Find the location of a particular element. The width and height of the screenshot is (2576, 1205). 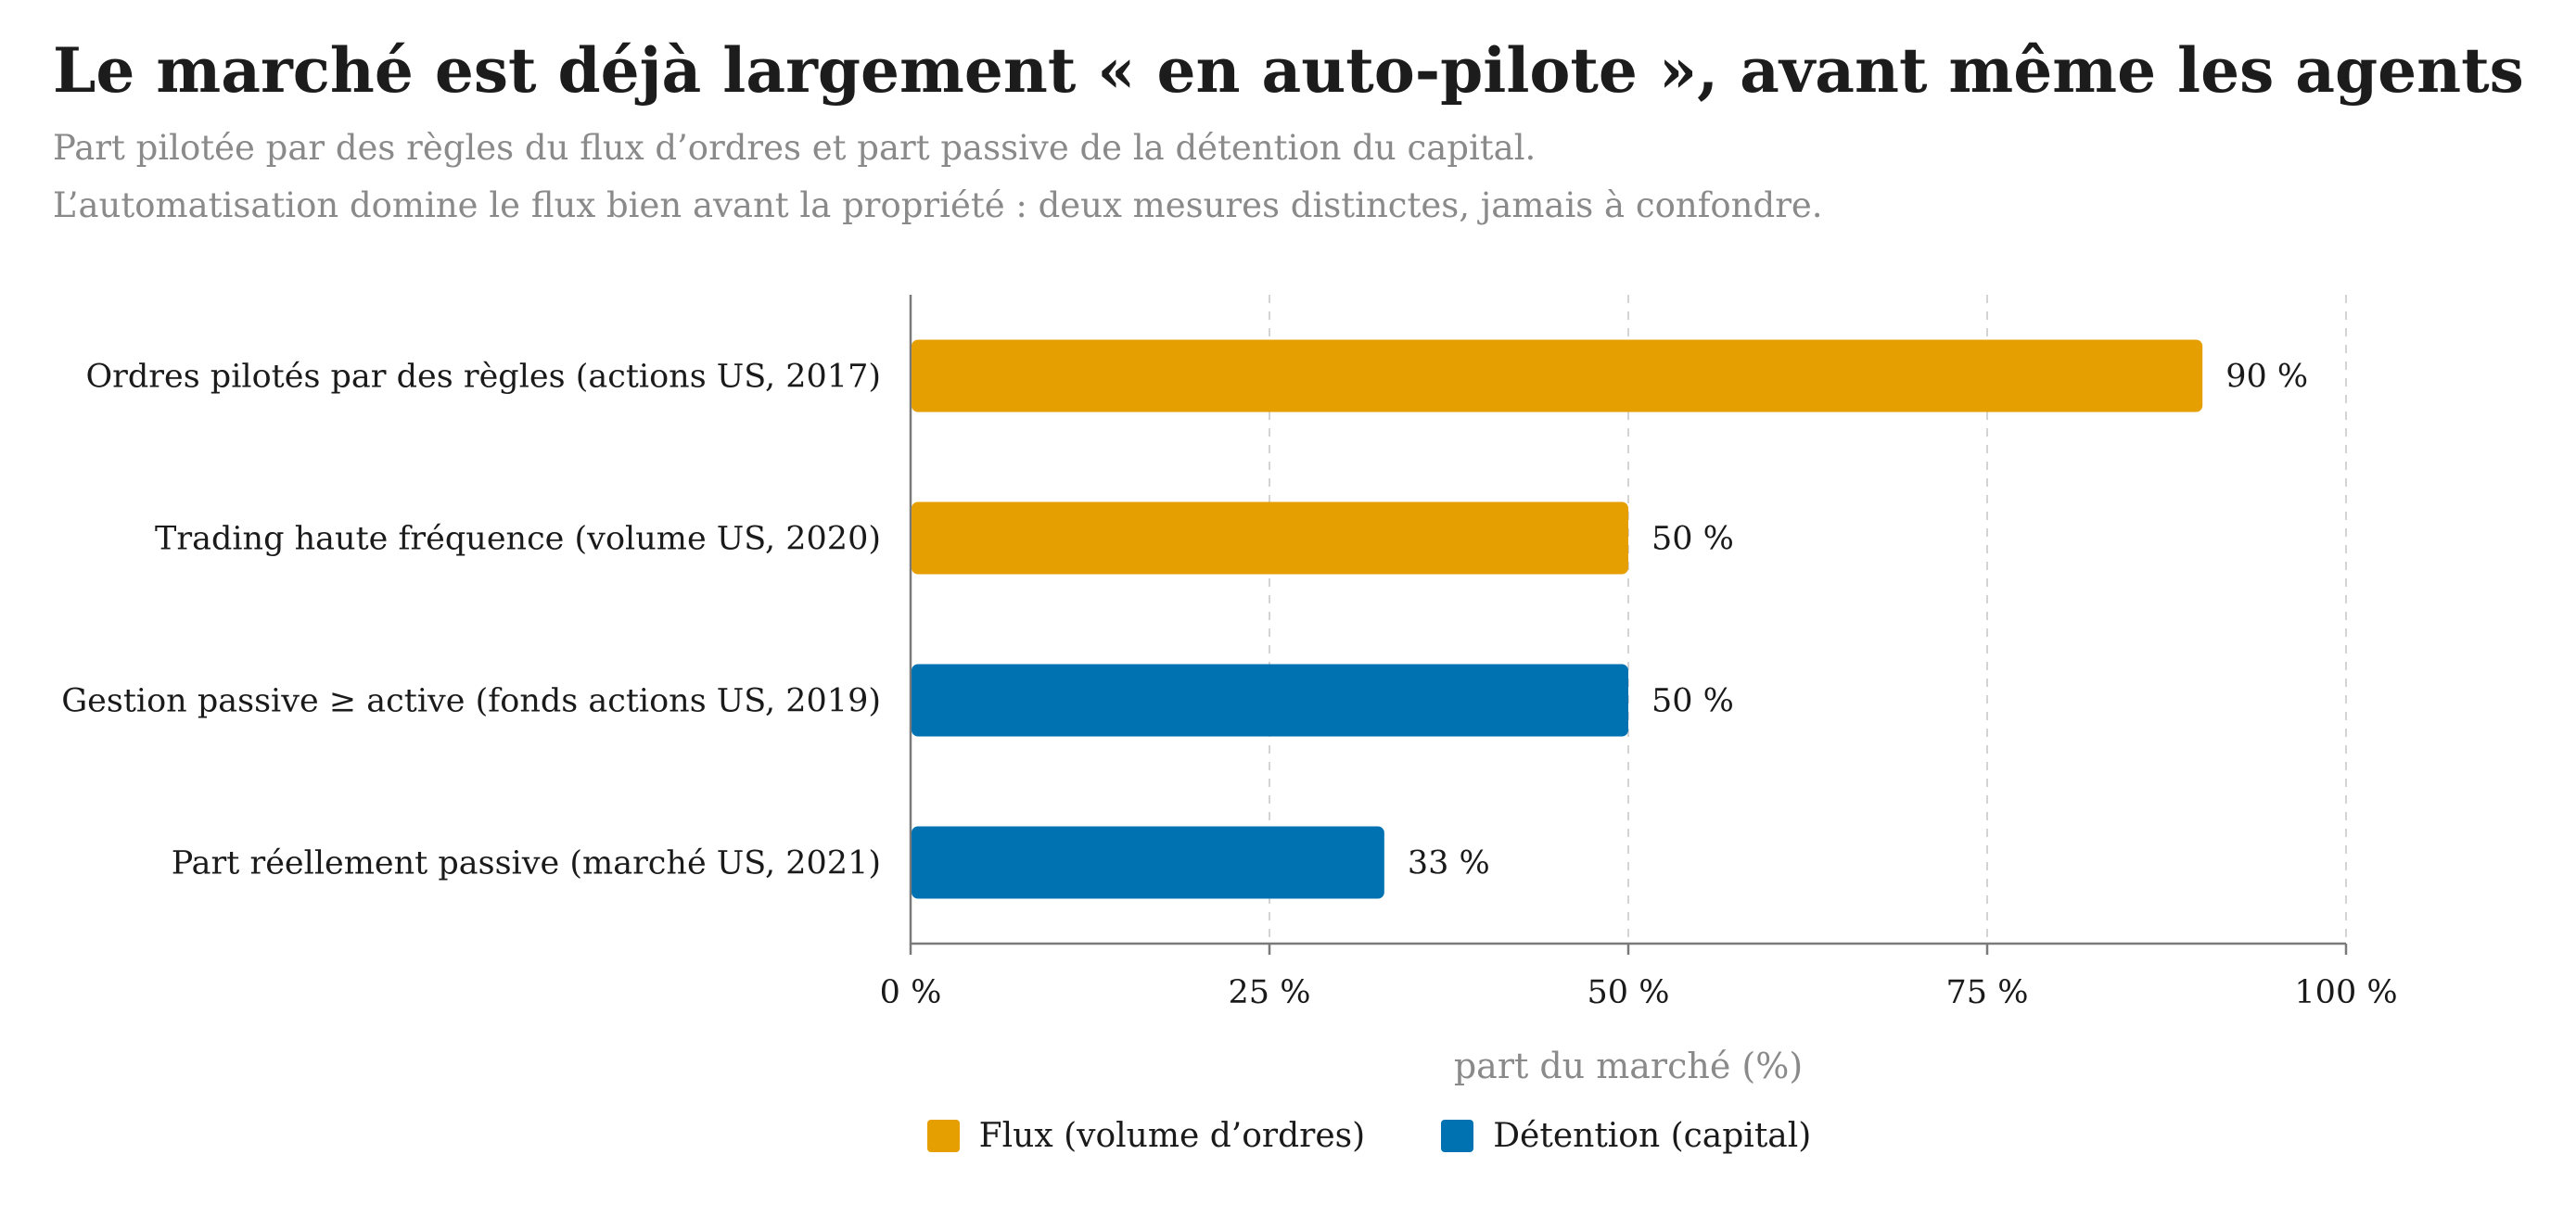

x-tick-label: 25 % is located at coordinates (1270, 992).